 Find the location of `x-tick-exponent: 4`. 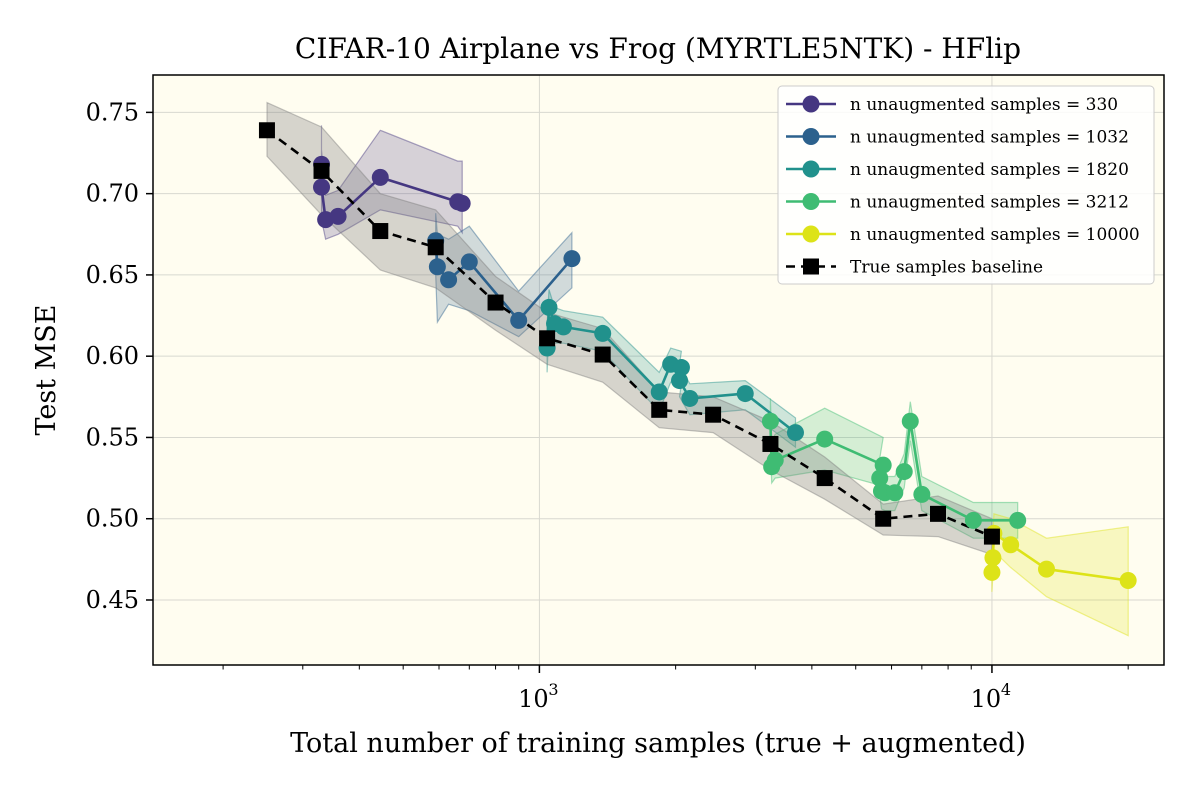

x-tick-exponent: 4 is located at coordinates (1006, 689).